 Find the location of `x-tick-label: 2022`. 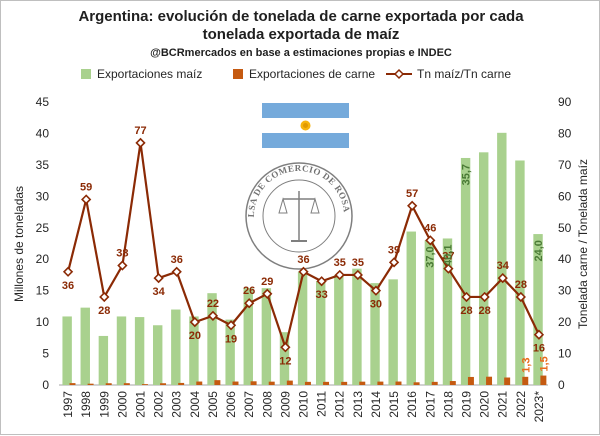

x-tick-label: 2022 is located at coordinates (521, 404).